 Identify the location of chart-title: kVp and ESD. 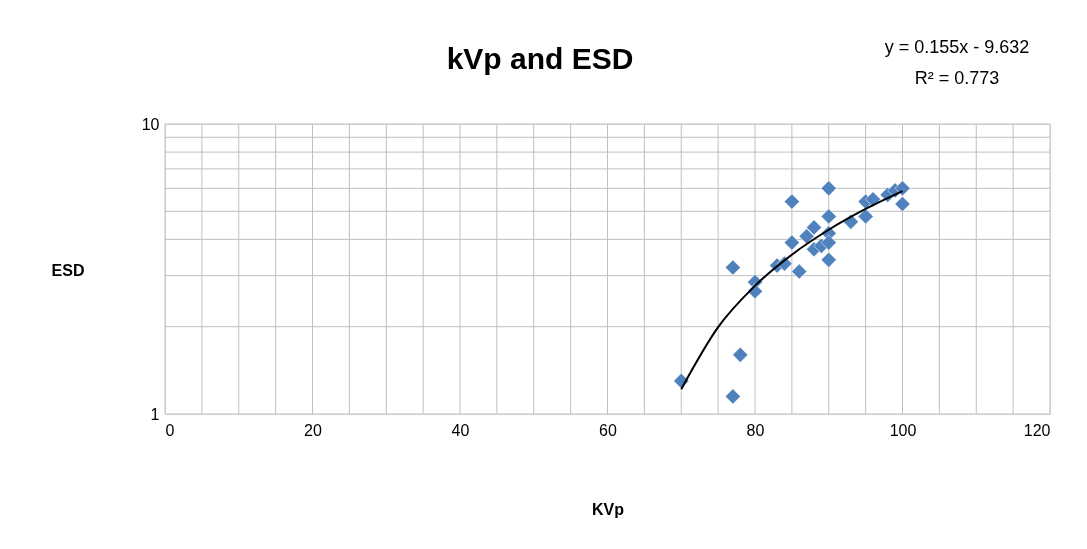
(540, 58).